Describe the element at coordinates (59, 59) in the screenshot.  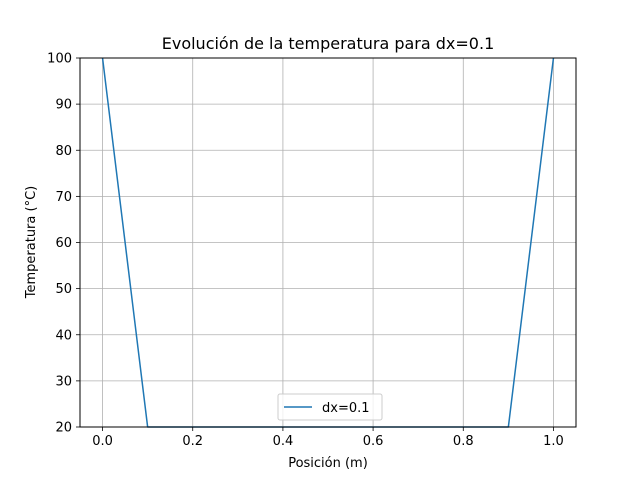
I see `y-tick-label: 100` at that location.